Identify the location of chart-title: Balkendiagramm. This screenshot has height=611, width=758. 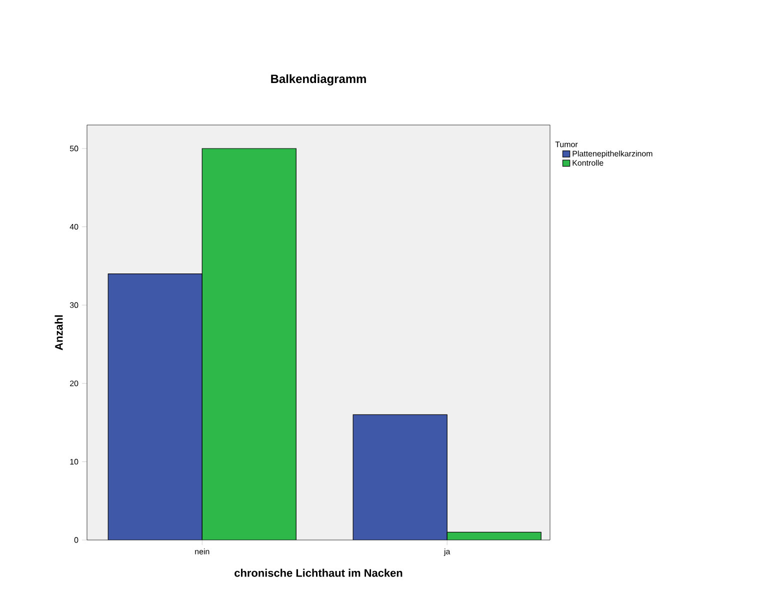
(318, 80).